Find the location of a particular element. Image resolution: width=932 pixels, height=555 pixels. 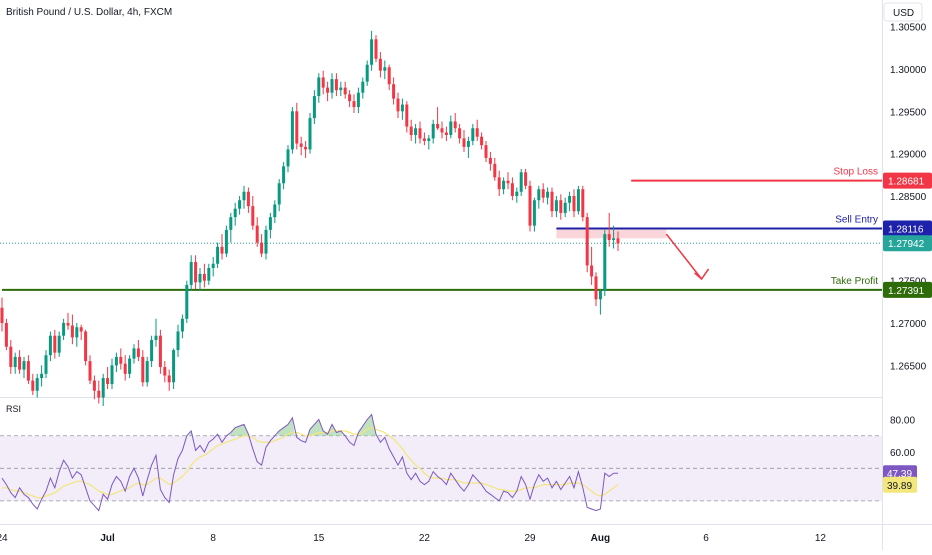

price-tick-label: 1.30000 is located at coordinates (908, 70).